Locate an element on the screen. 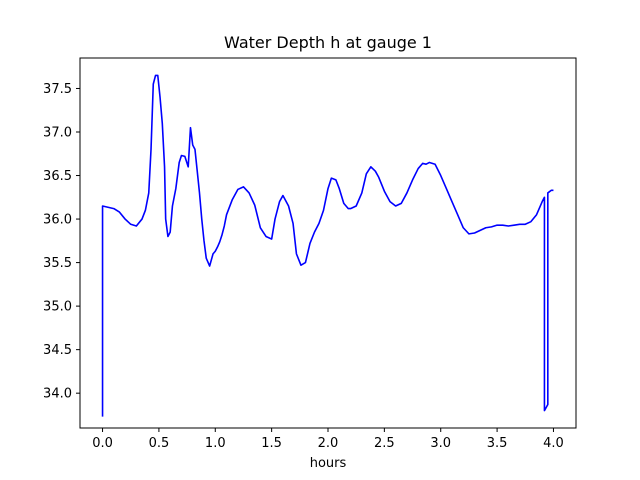 Image resolution: width=640 pixels, height=480 pixels. chart-title: Water Depth h at gauge 1 is located at coordinates (328, 42).